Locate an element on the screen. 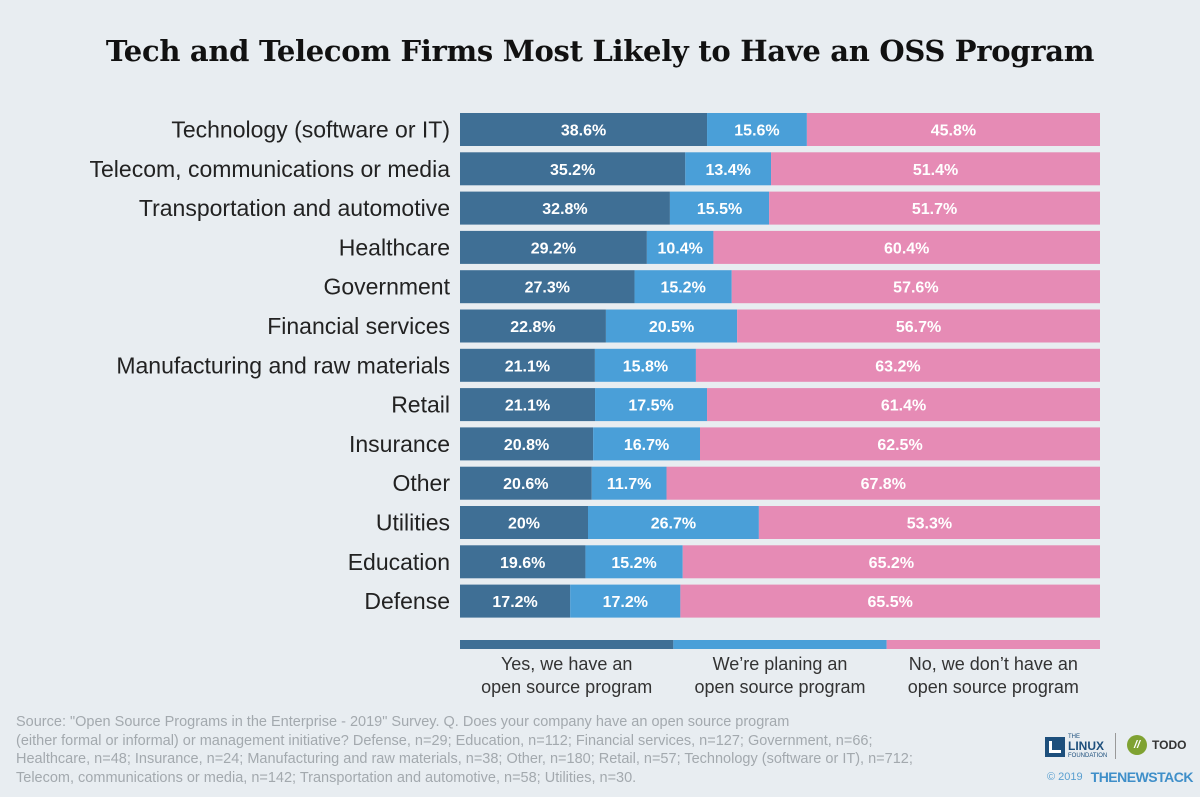 This screenshot has height=797, width=1200. category-label: Telecom, communications or media is located at coordinates (270, 169).